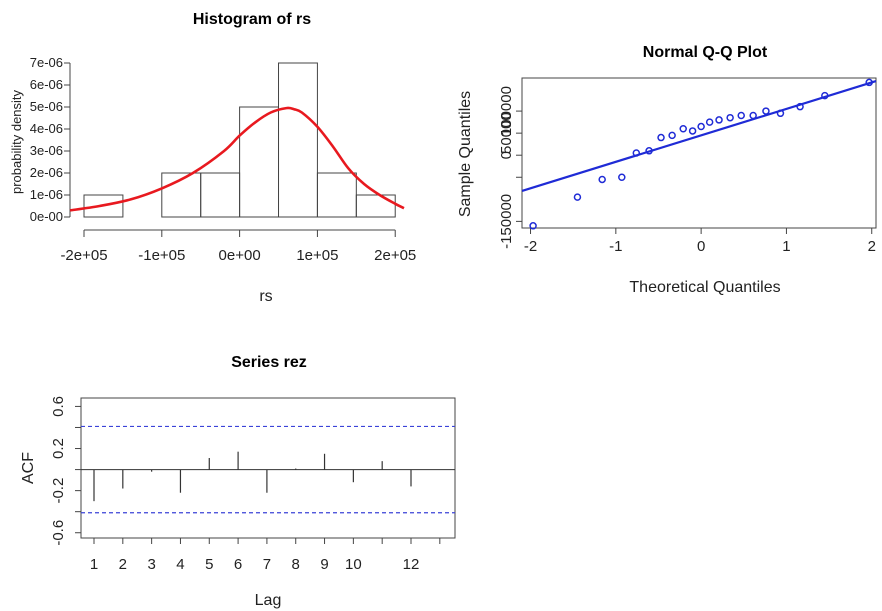 The width and height of the screenshot is (882, 611). I want to click on acf-x-tick-label: 2, so click(123, 564).